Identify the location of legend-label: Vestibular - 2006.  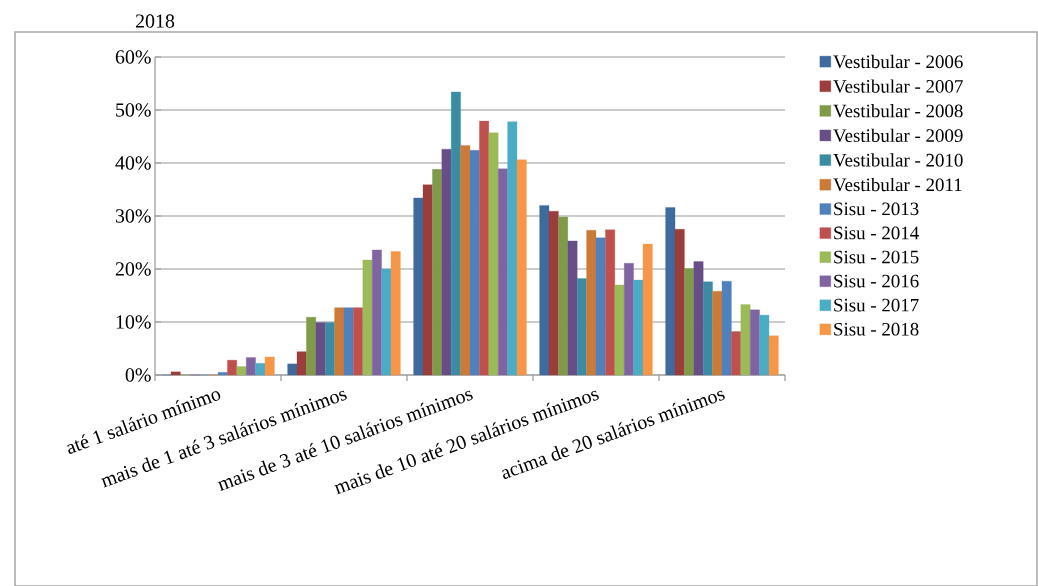
(898, 61).